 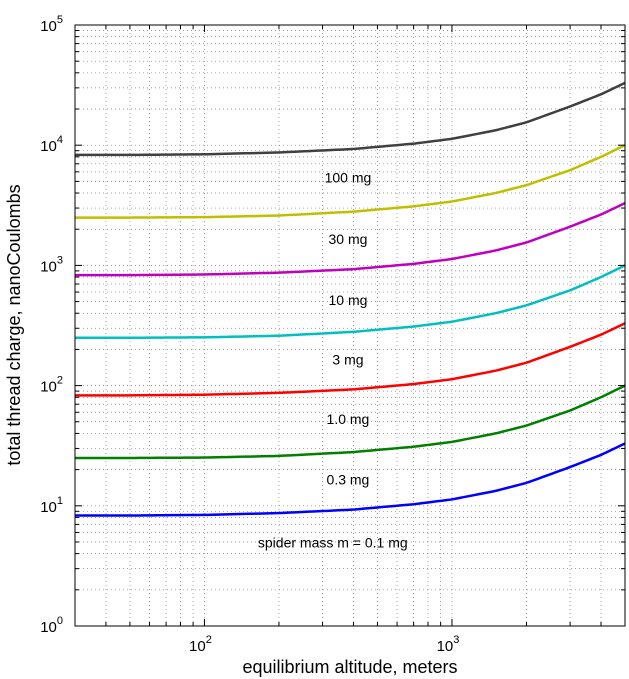 I want to click on series-annotation: 1.0 mg, so click(x=348, y=419).